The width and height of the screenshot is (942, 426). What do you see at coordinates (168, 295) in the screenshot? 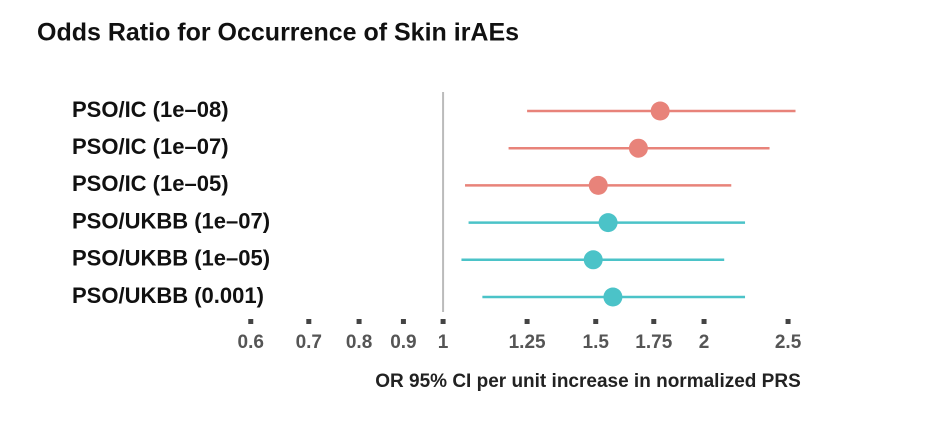
I see `y-tick-label: PSO/UKBB (0.001)` at bounding box center [168, 295].